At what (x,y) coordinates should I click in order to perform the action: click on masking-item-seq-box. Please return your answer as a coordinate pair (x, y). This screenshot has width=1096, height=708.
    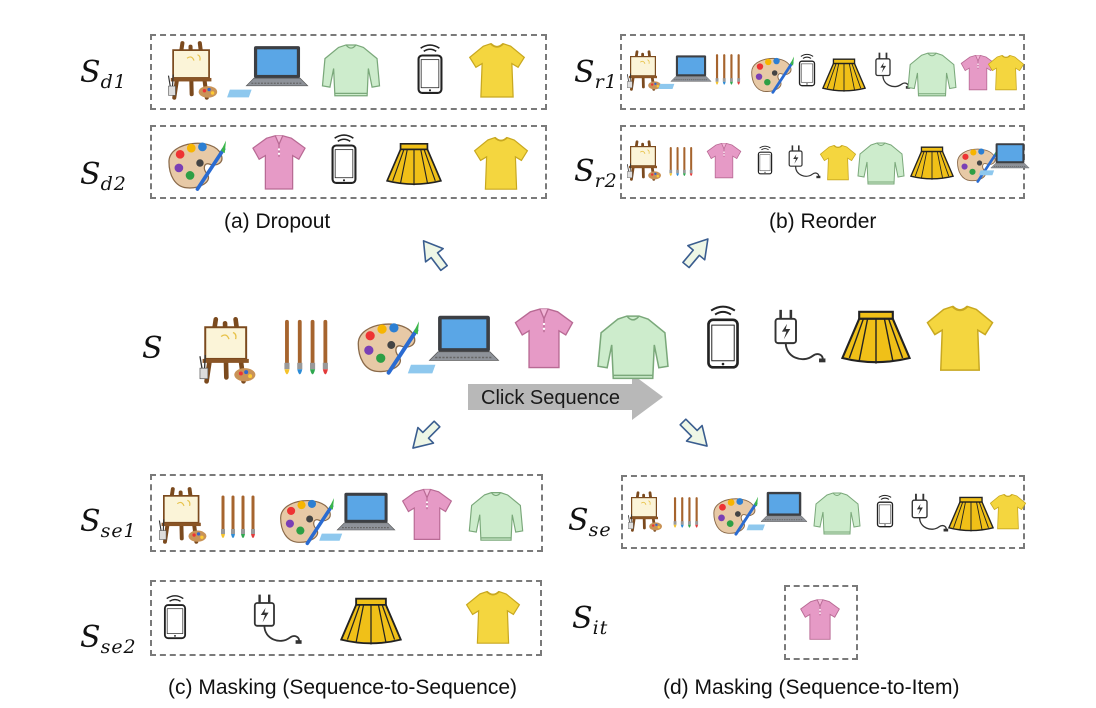
    Looking at the image, I should click on (823, 512).